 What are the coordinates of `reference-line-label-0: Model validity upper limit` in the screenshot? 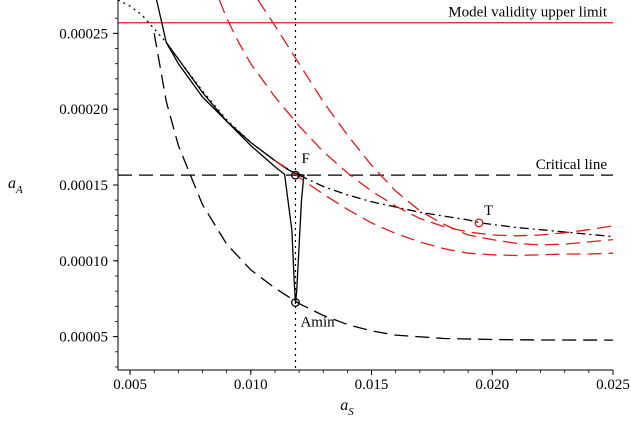 It's located at (528, 13).